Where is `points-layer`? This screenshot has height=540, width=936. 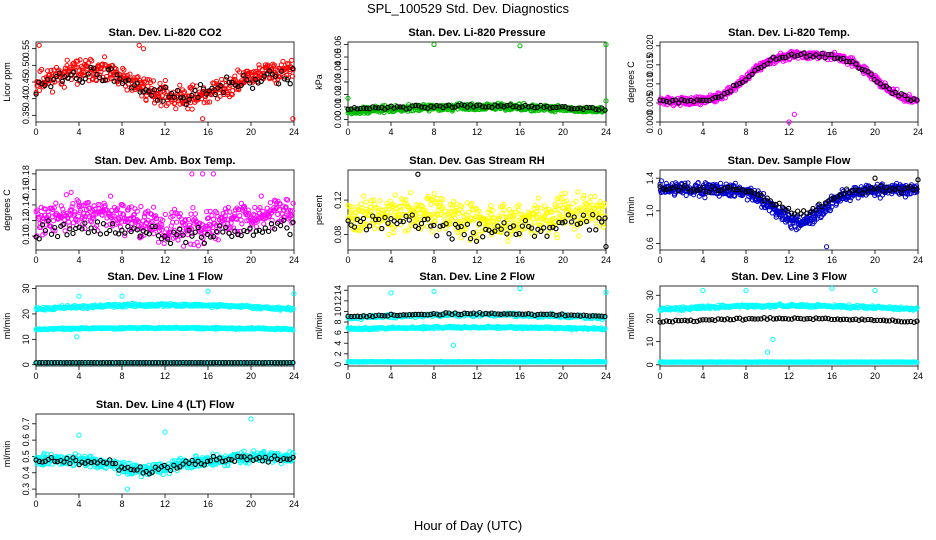
points-layer is located at coordinates (477, 79).